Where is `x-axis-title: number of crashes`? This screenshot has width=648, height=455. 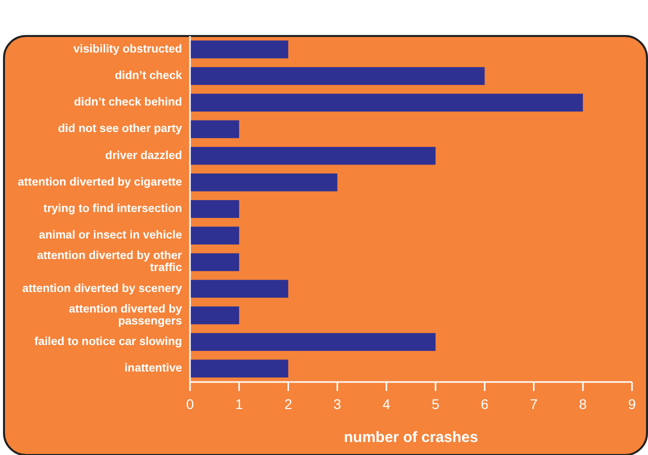 x-axis-title: number of crashes is located at coordinates (411, 437).